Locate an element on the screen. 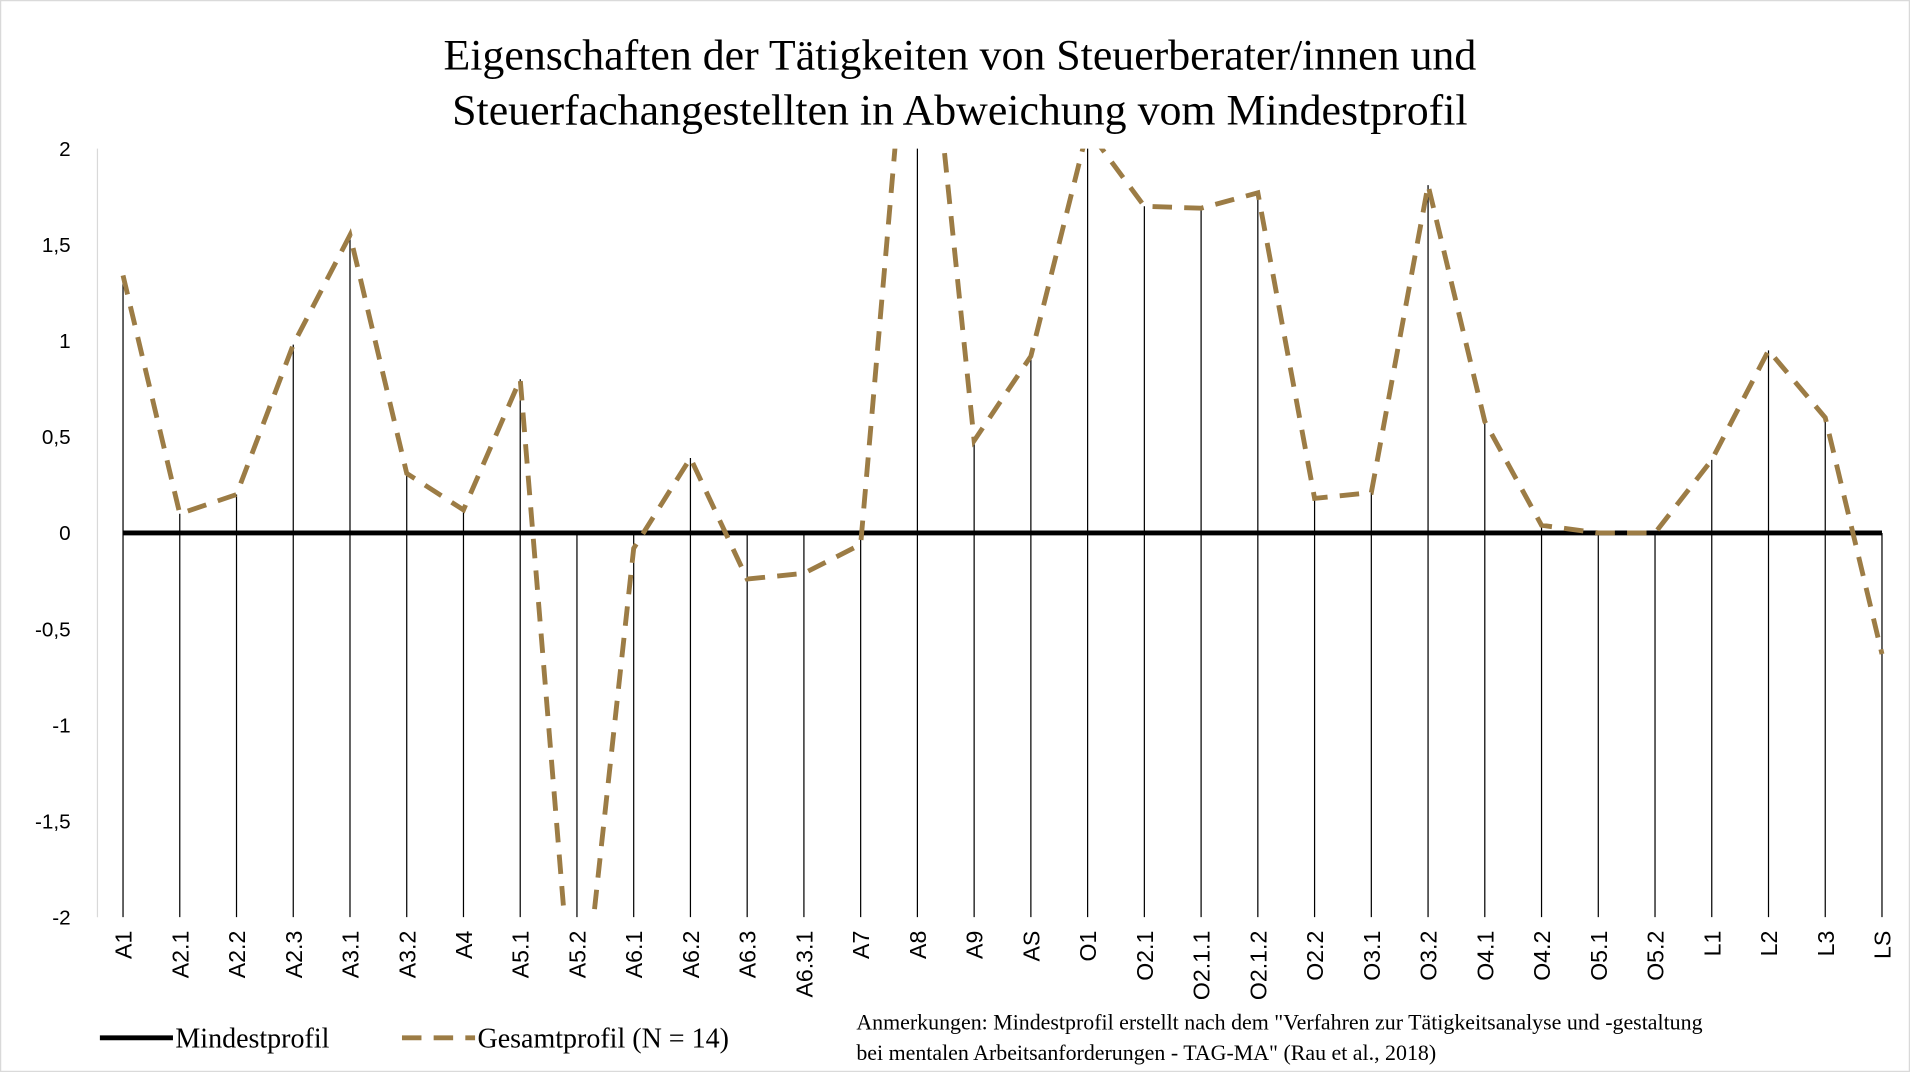  y-tick-label: 1 is located at coordinates (65, 341).